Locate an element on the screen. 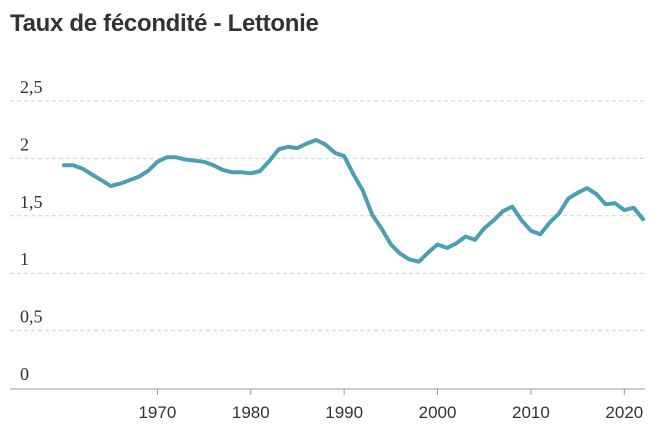 Image resolution: width=670 pixels, height=436 pixels. x-axis: 1970 1980 1990 2000 2010 2020 is located at coordinates (327, 405).